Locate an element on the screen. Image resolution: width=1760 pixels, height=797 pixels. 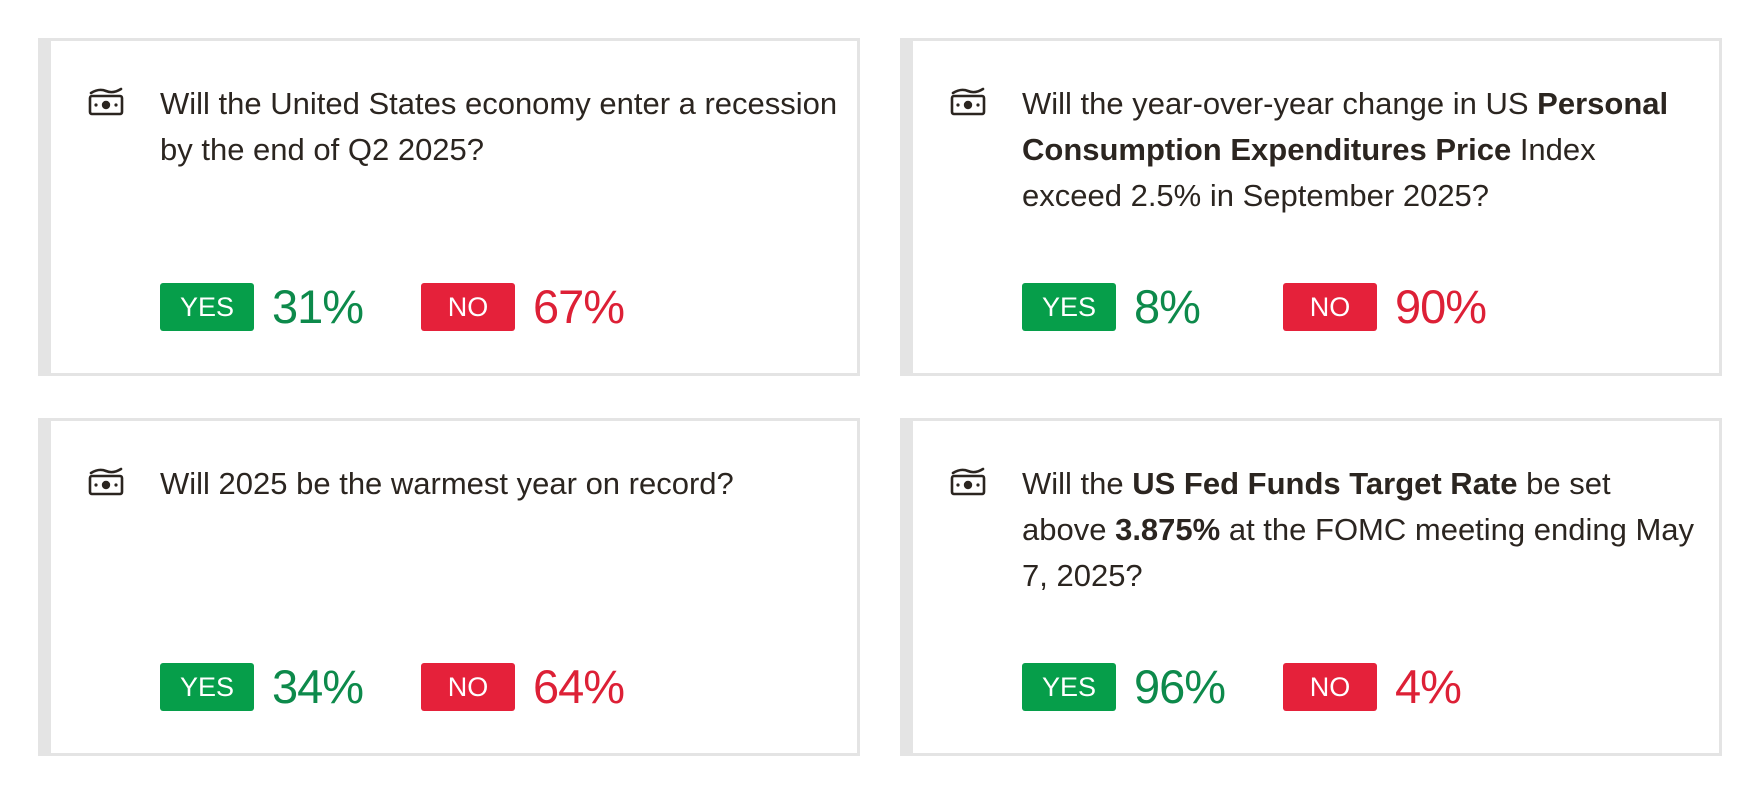
question-text: Index exceed 2.5% in September 2025? is located at coordinates (1309, 172).